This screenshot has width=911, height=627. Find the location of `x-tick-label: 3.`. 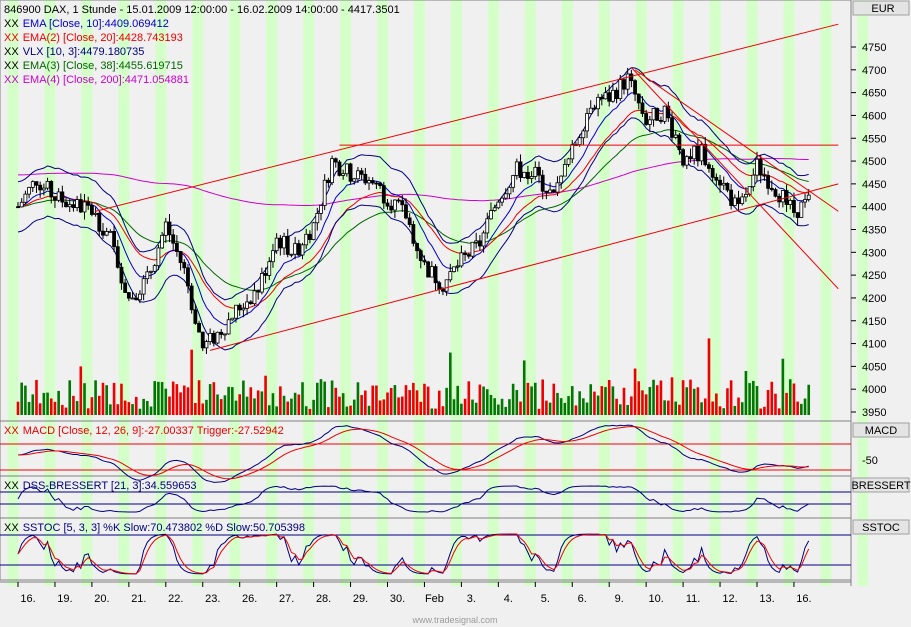

x-tick-label: 3. is located at coordinates (471, 599).